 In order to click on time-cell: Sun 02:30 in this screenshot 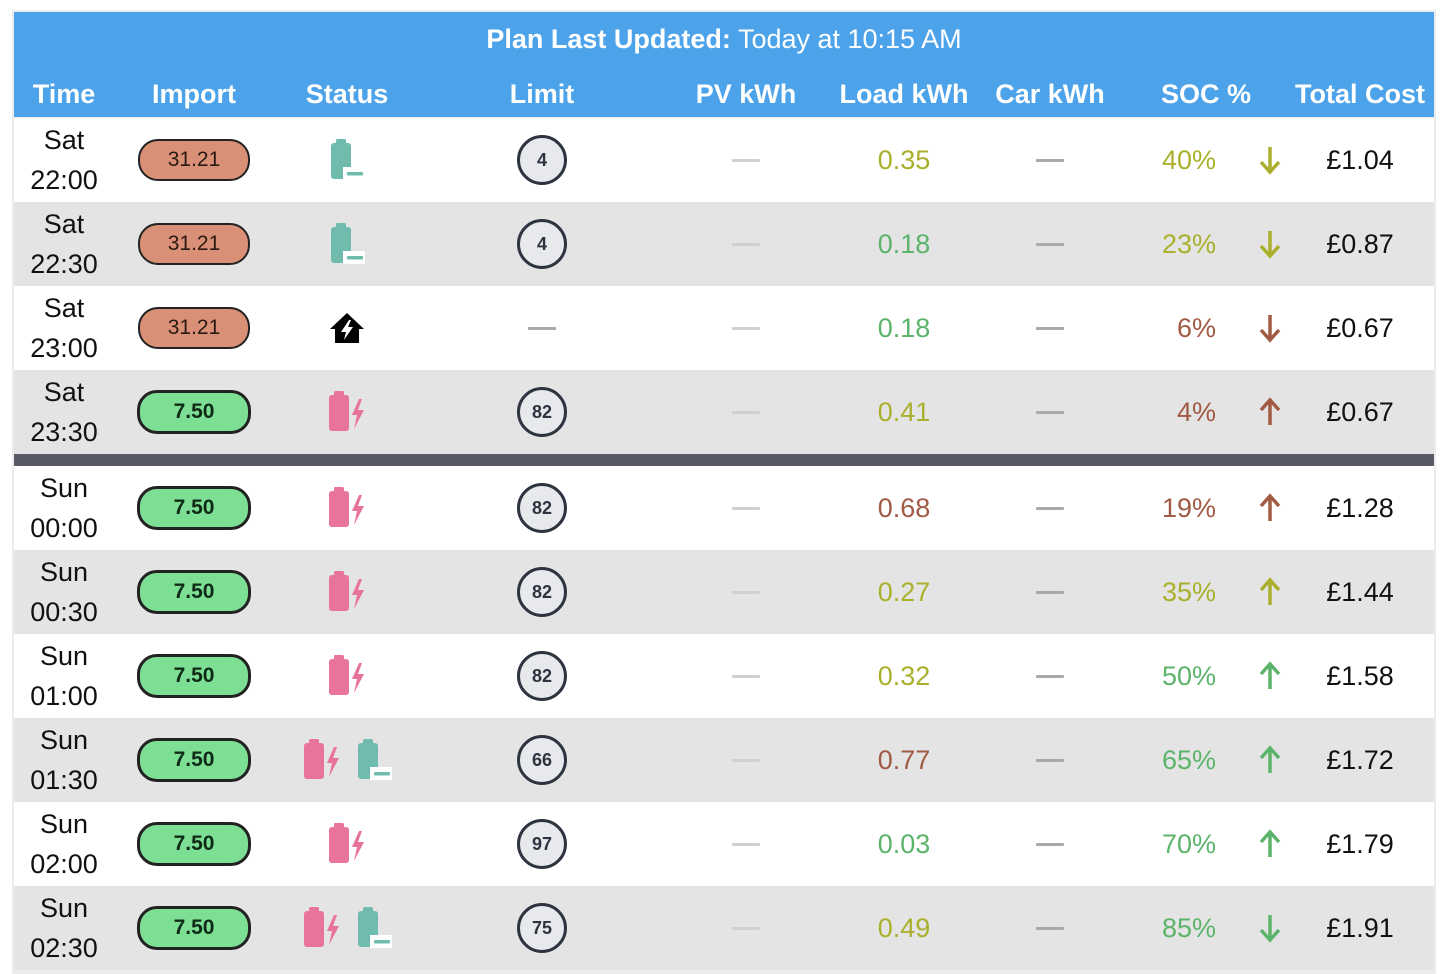, I will do `click(64, 928)`.